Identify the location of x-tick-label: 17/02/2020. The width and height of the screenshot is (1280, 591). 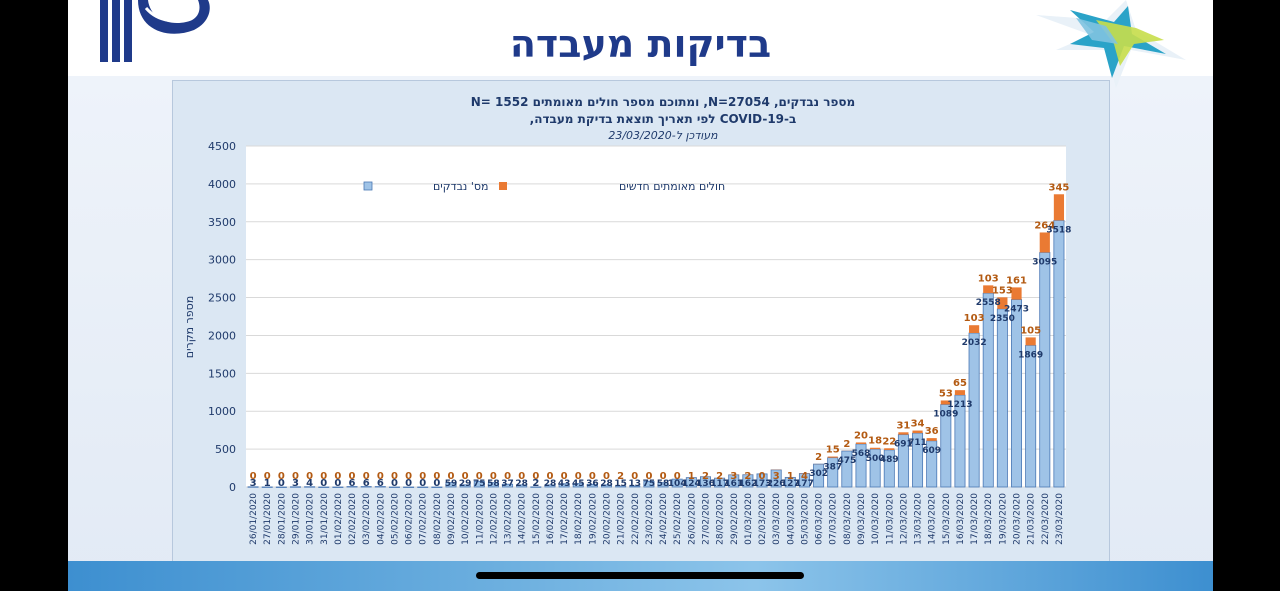
(565, 519).